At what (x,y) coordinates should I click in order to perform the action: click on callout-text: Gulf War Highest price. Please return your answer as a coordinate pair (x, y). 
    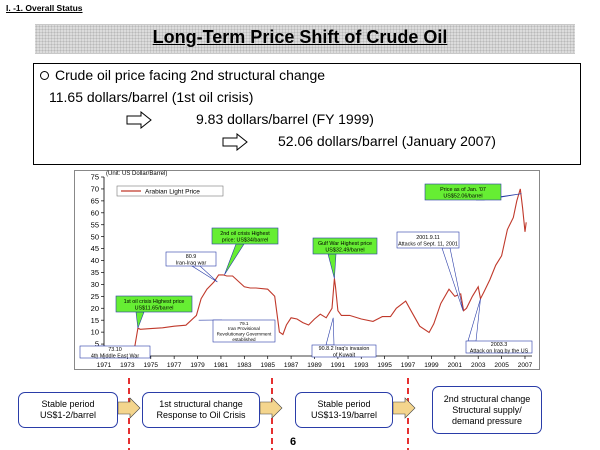
    Looking at the image, I should click on (345, 244).